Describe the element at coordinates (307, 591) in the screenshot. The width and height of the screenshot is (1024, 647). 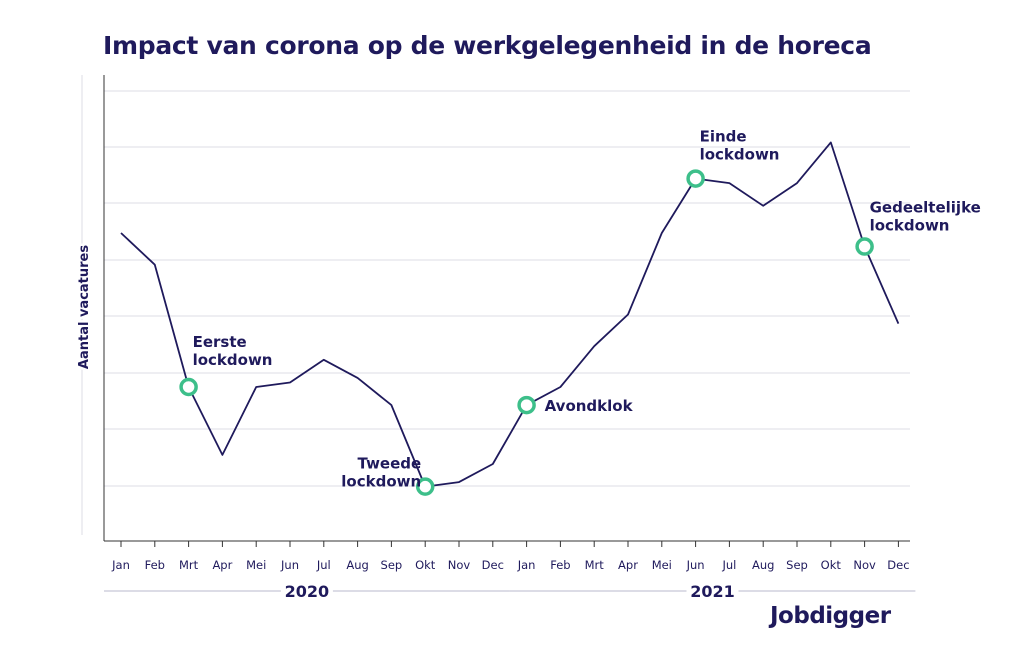
I see `year-label: 2020` at that location.